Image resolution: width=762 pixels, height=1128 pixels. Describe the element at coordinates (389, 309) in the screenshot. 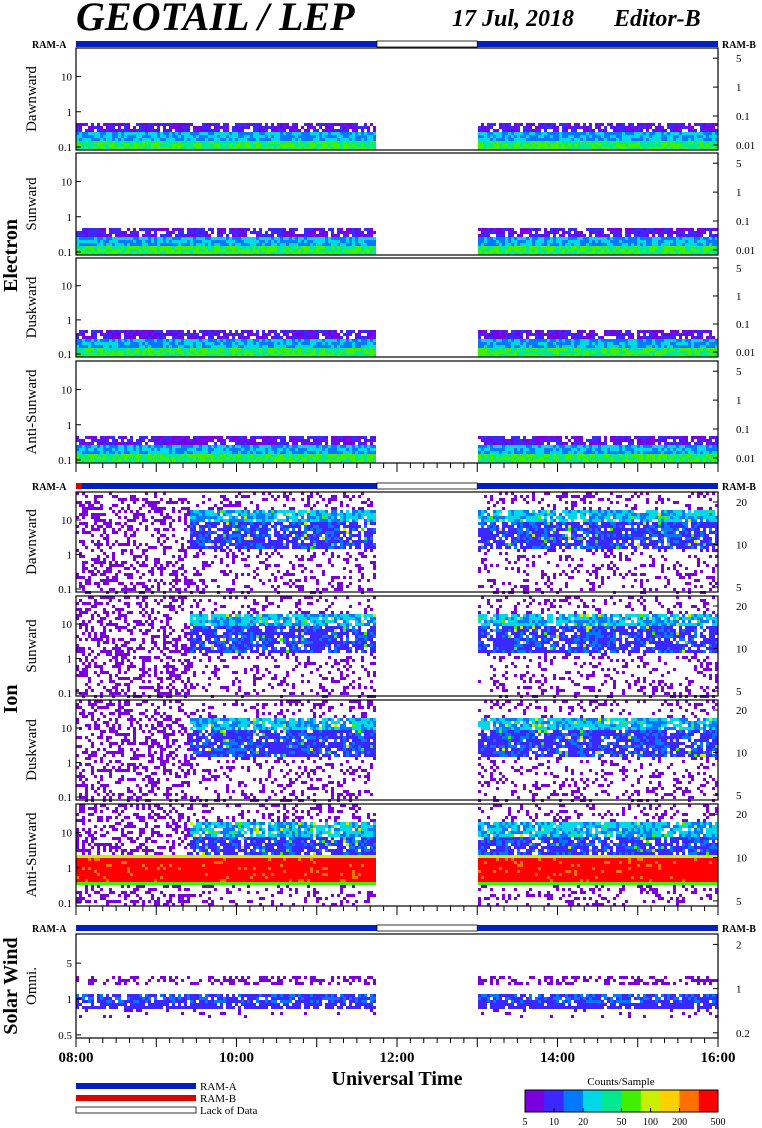

I see `panel-electron-duskward: 1010.1510.10.01Duskward` at that location.